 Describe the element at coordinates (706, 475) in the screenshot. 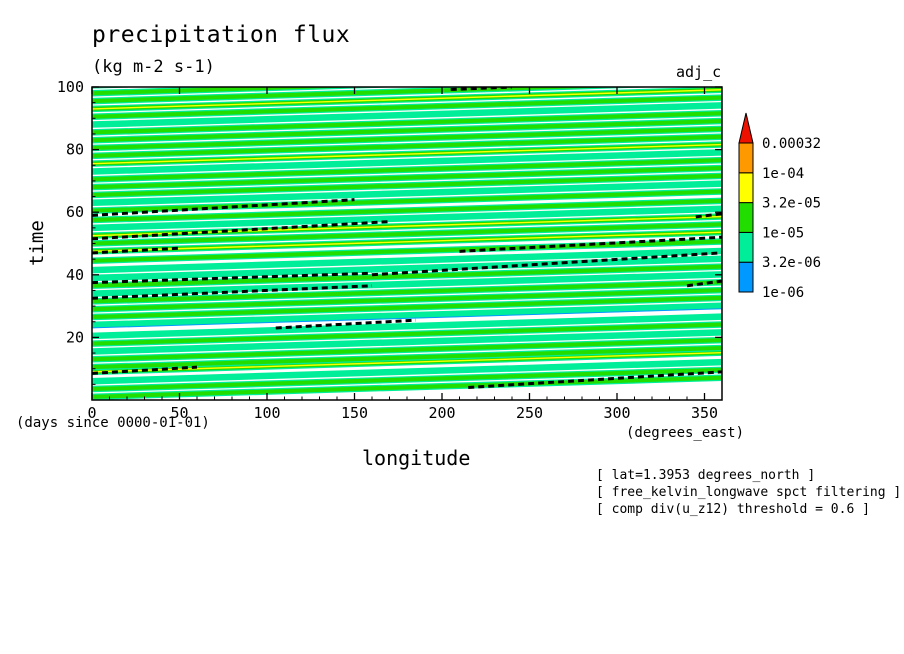

I see `note-latitude: [ lat=1.3953 degrees_north ]` at that location.